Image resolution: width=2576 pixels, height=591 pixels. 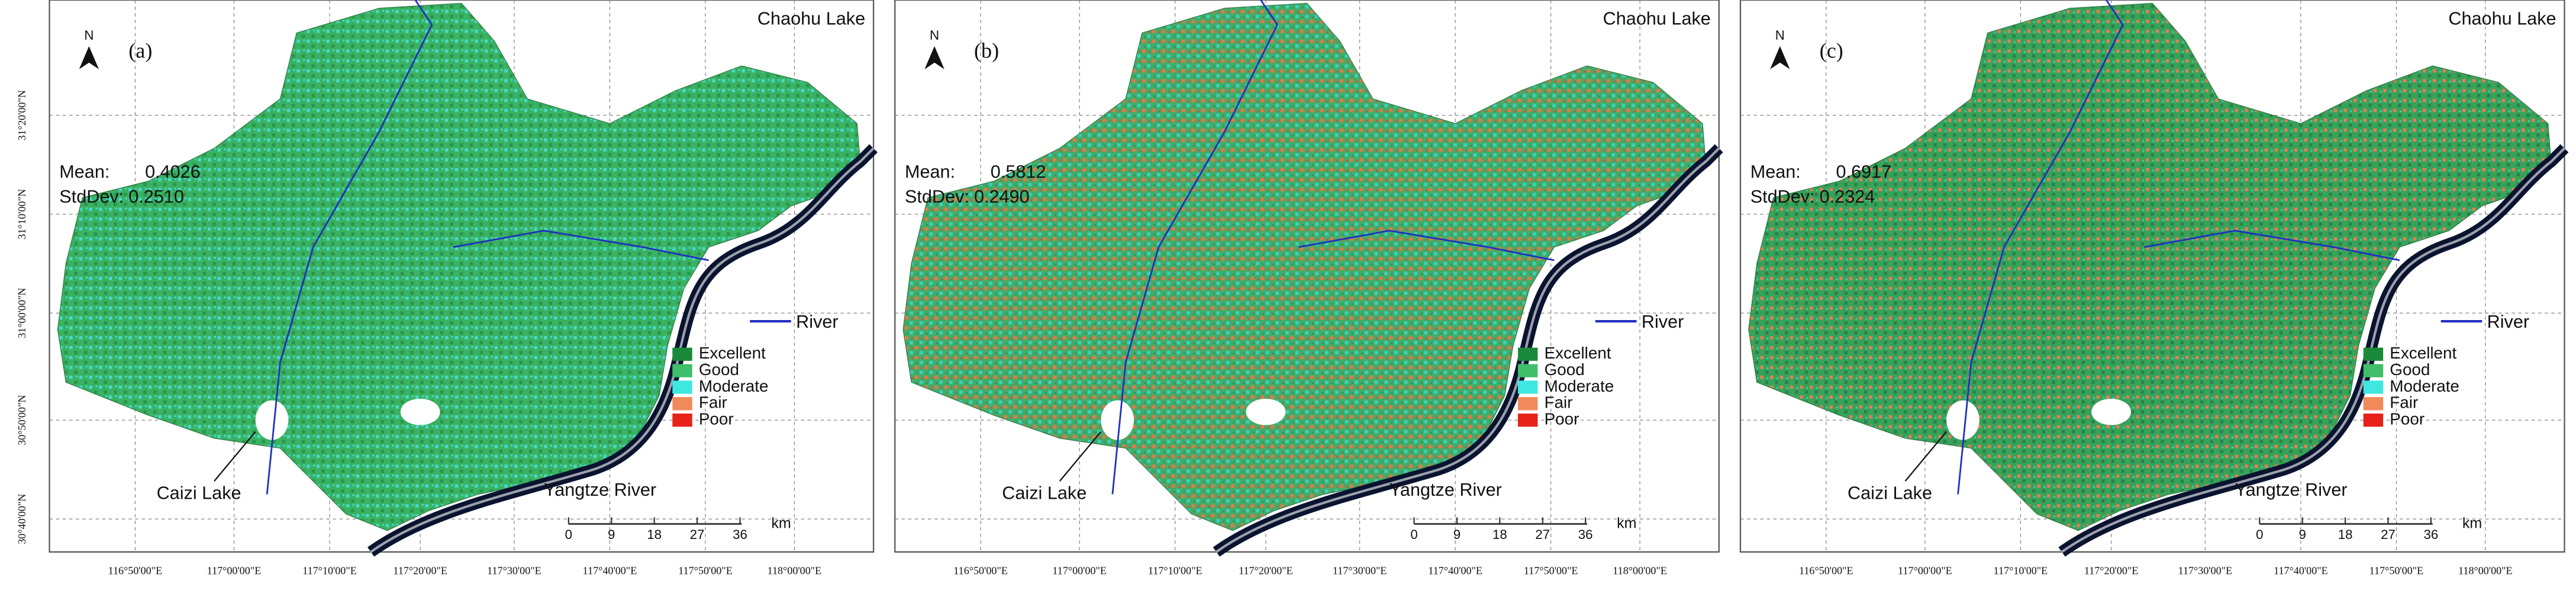 What do you see at coordinates (173, 172) in the screenshot?
I see `mean-value: 0.4026` at bounding box center [173, 172].